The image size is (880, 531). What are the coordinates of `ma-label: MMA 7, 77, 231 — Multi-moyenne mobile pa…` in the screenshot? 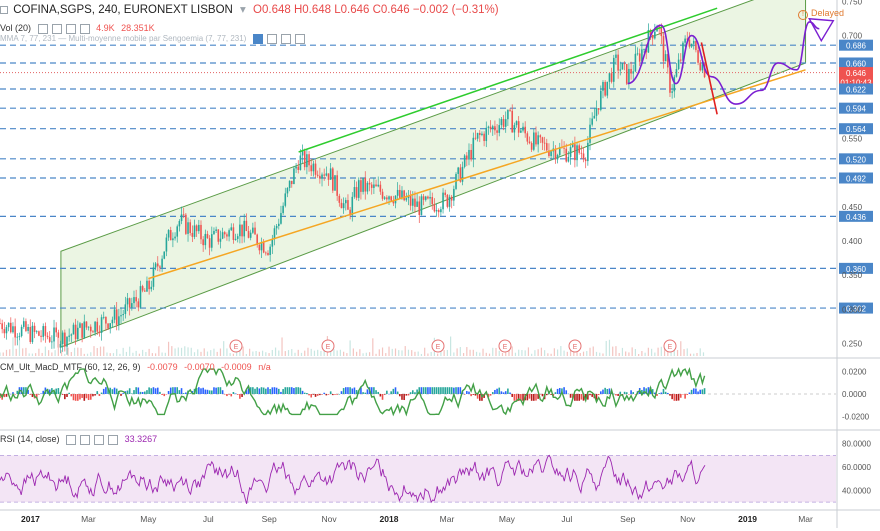 It's located at (123, 39).